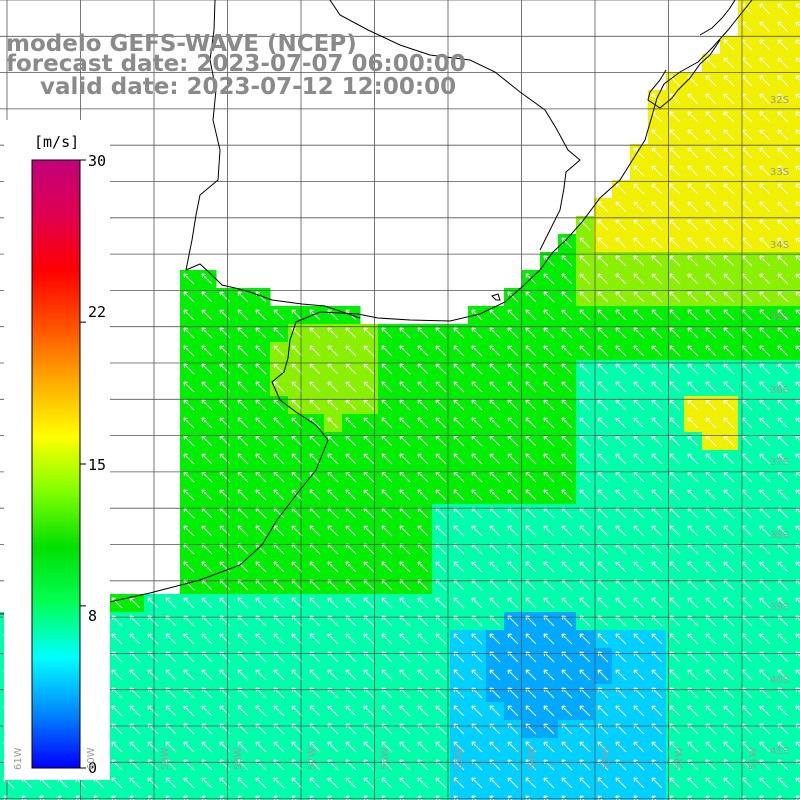  Describe the element at coordinates (248, 87) in the screenshot. I see `title-valid-date: valid date: 2023-07-12 12:00:00` at that location.